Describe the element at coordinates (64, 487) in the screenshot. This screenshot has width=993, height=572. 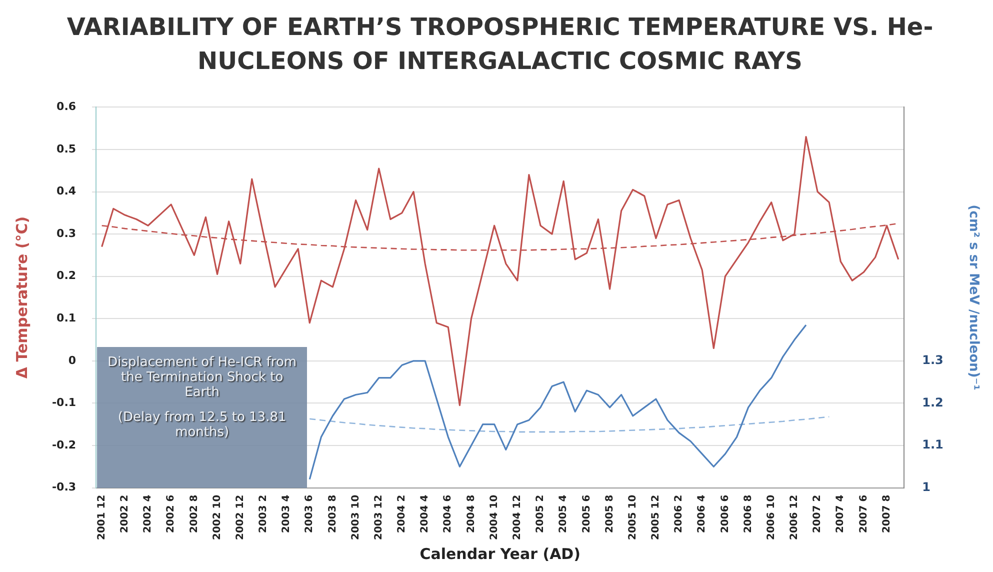
I see `y-tick-label: -0.3` at that location.